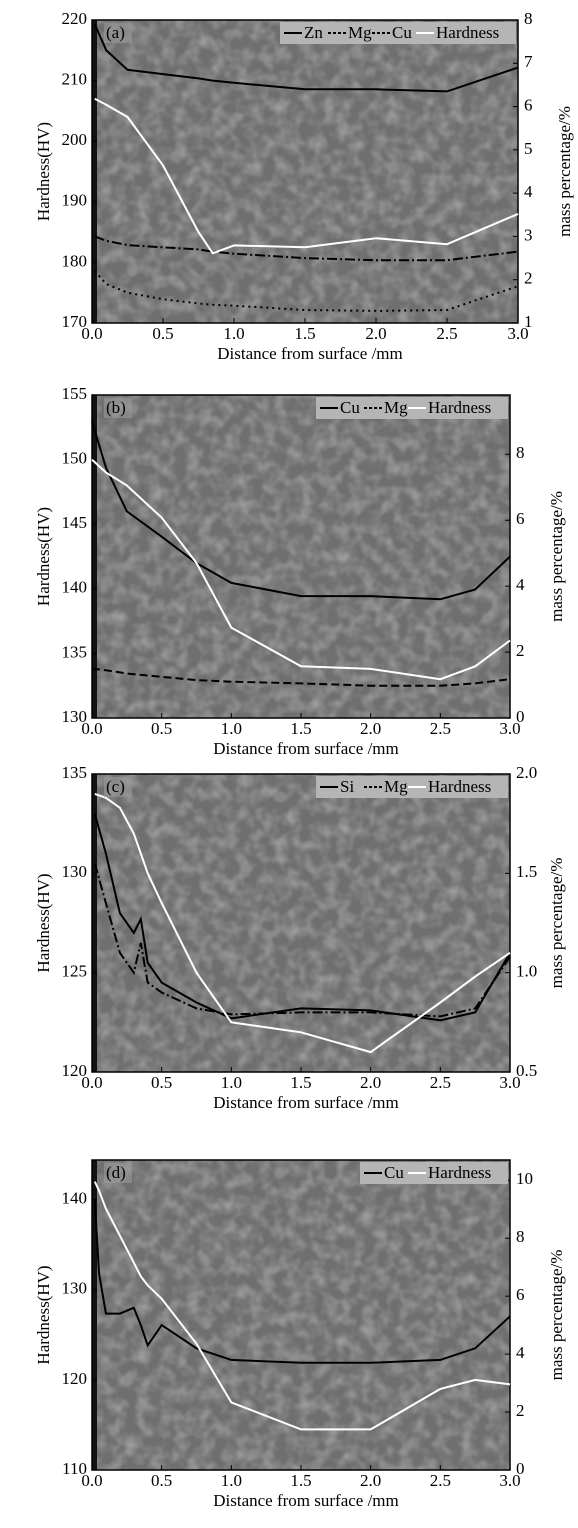  What do you see at coordinates (75, 139) in the screenshot?
I see `y-tick-label: 200` at bounding box center [75, 139].